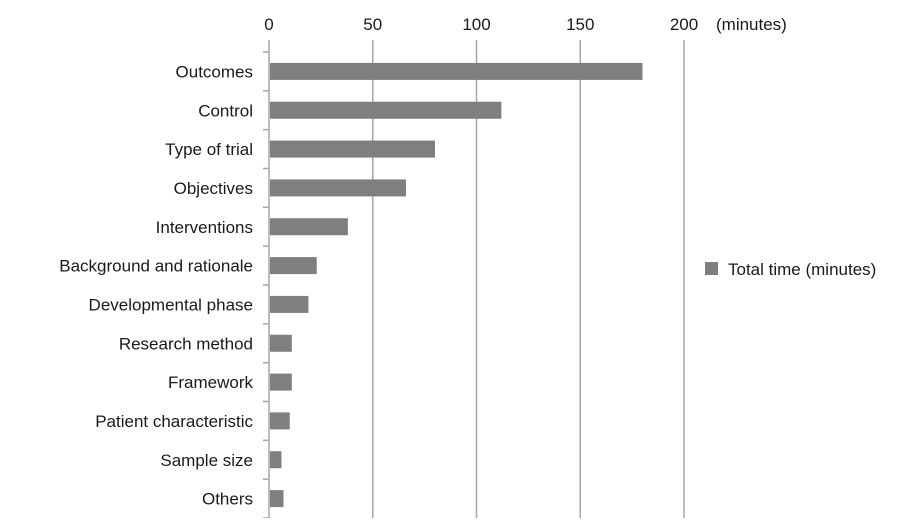 This screenshot has height=523, width=917. What do you see at coordinates (711, 268) in the screenshot?
I see `legend-swatch` at bounding box center [711, 268].